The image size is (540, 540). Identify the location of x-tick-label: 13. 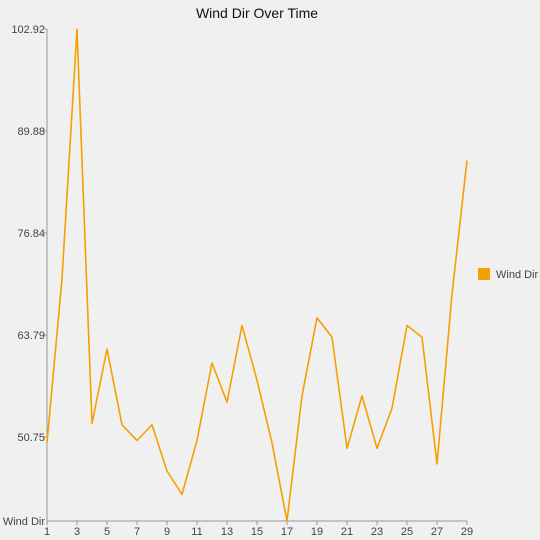
(227, 532).